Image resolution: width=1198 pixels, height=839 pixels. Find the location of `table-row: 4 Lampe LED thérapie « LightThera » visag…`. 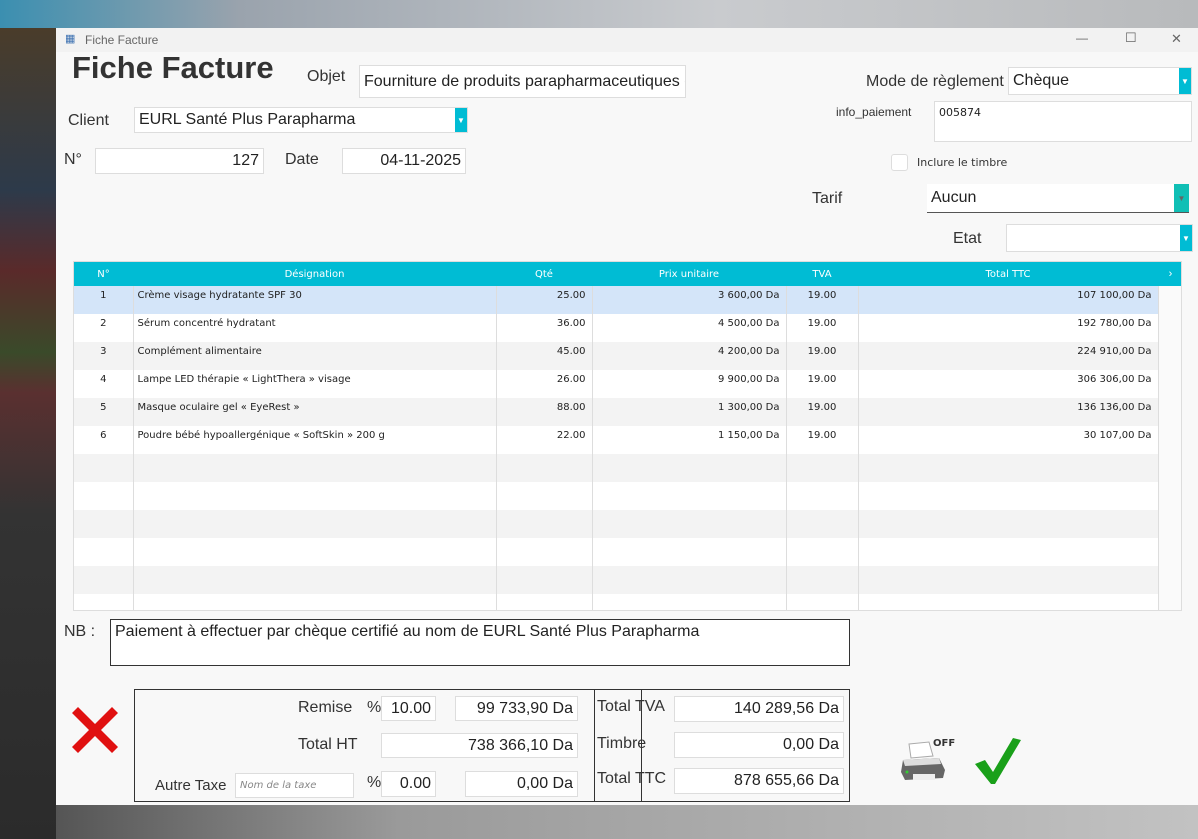

table-row: 4 Lampe LED thérapie « LightThera » visag… is located at coordinates (616, 384).